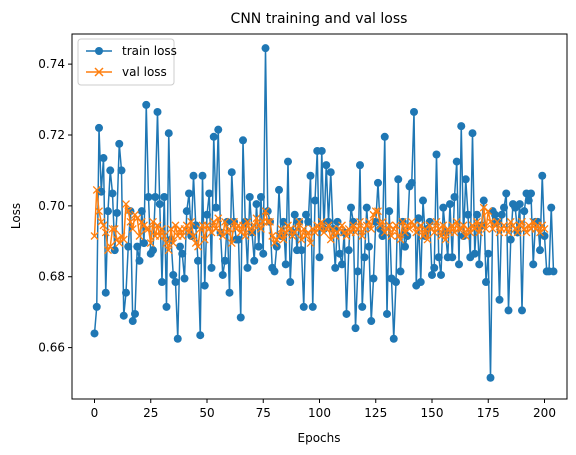 The height and width of the screenshot is (455, 576). Describe the element at coordinates (51, 277) in the screenshot. I see `y-tick-label: 0.68` at that location.